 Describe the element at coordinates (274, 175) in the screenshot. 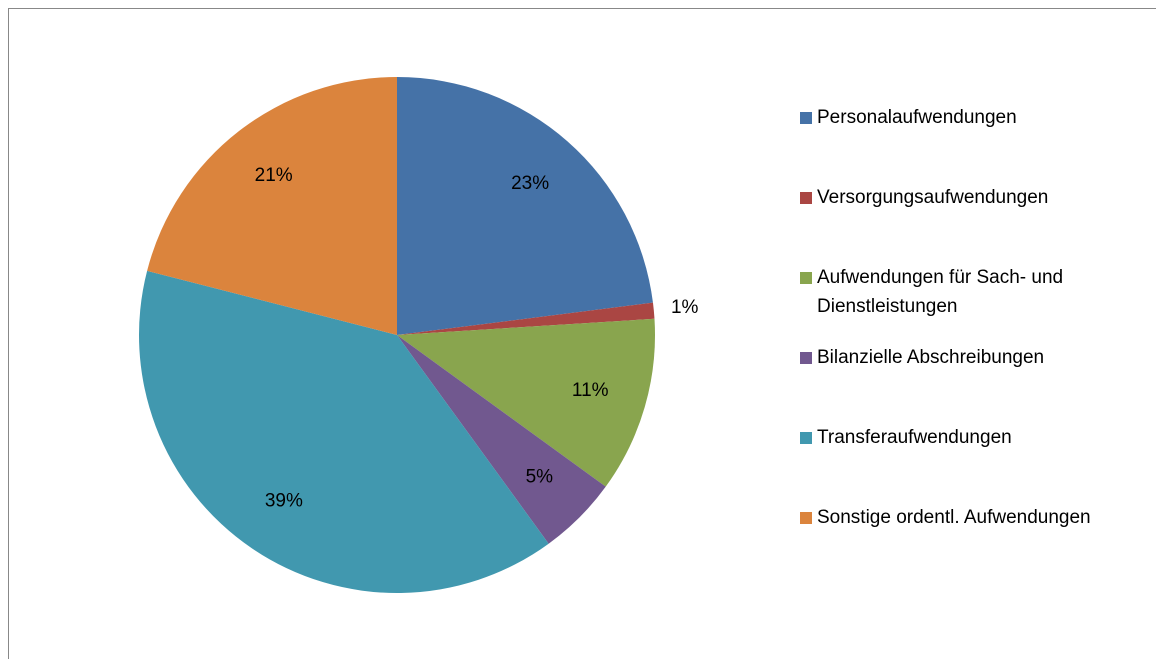

I see `data-label: 21%` at that location.